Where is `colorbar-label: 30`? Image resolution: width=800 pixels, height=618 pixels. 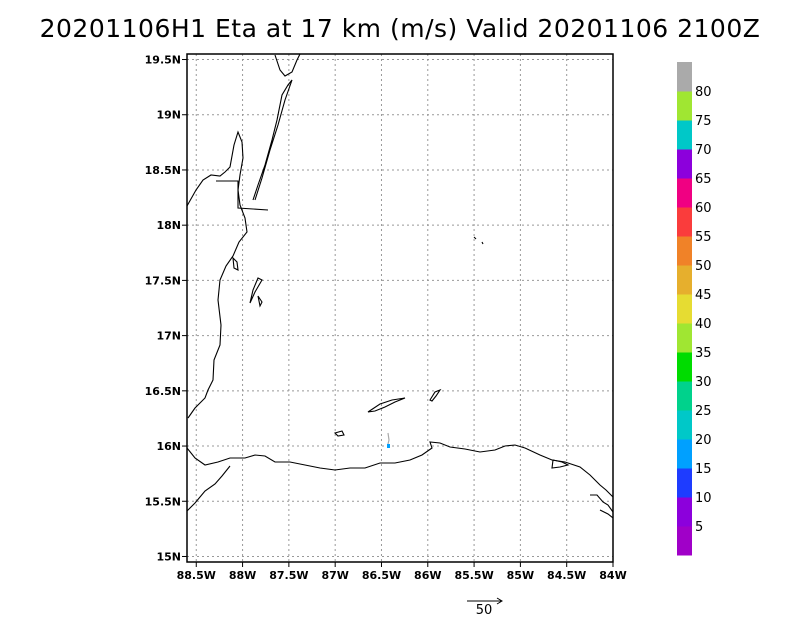
colorbar-label: 30 is located at coordinates (703, 382).